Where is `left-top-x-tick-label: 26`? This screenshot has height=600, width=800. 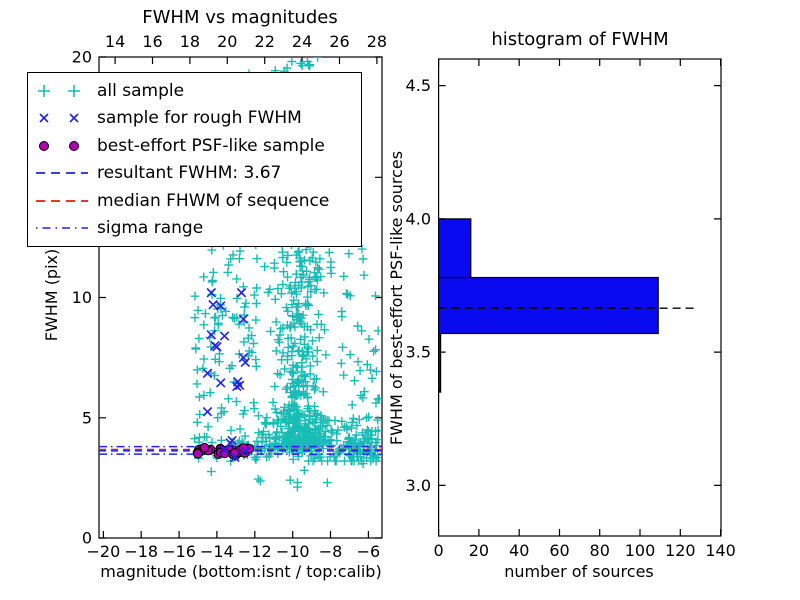 left-top-x-tick-label: 26 is located at coordinates (339, 41).